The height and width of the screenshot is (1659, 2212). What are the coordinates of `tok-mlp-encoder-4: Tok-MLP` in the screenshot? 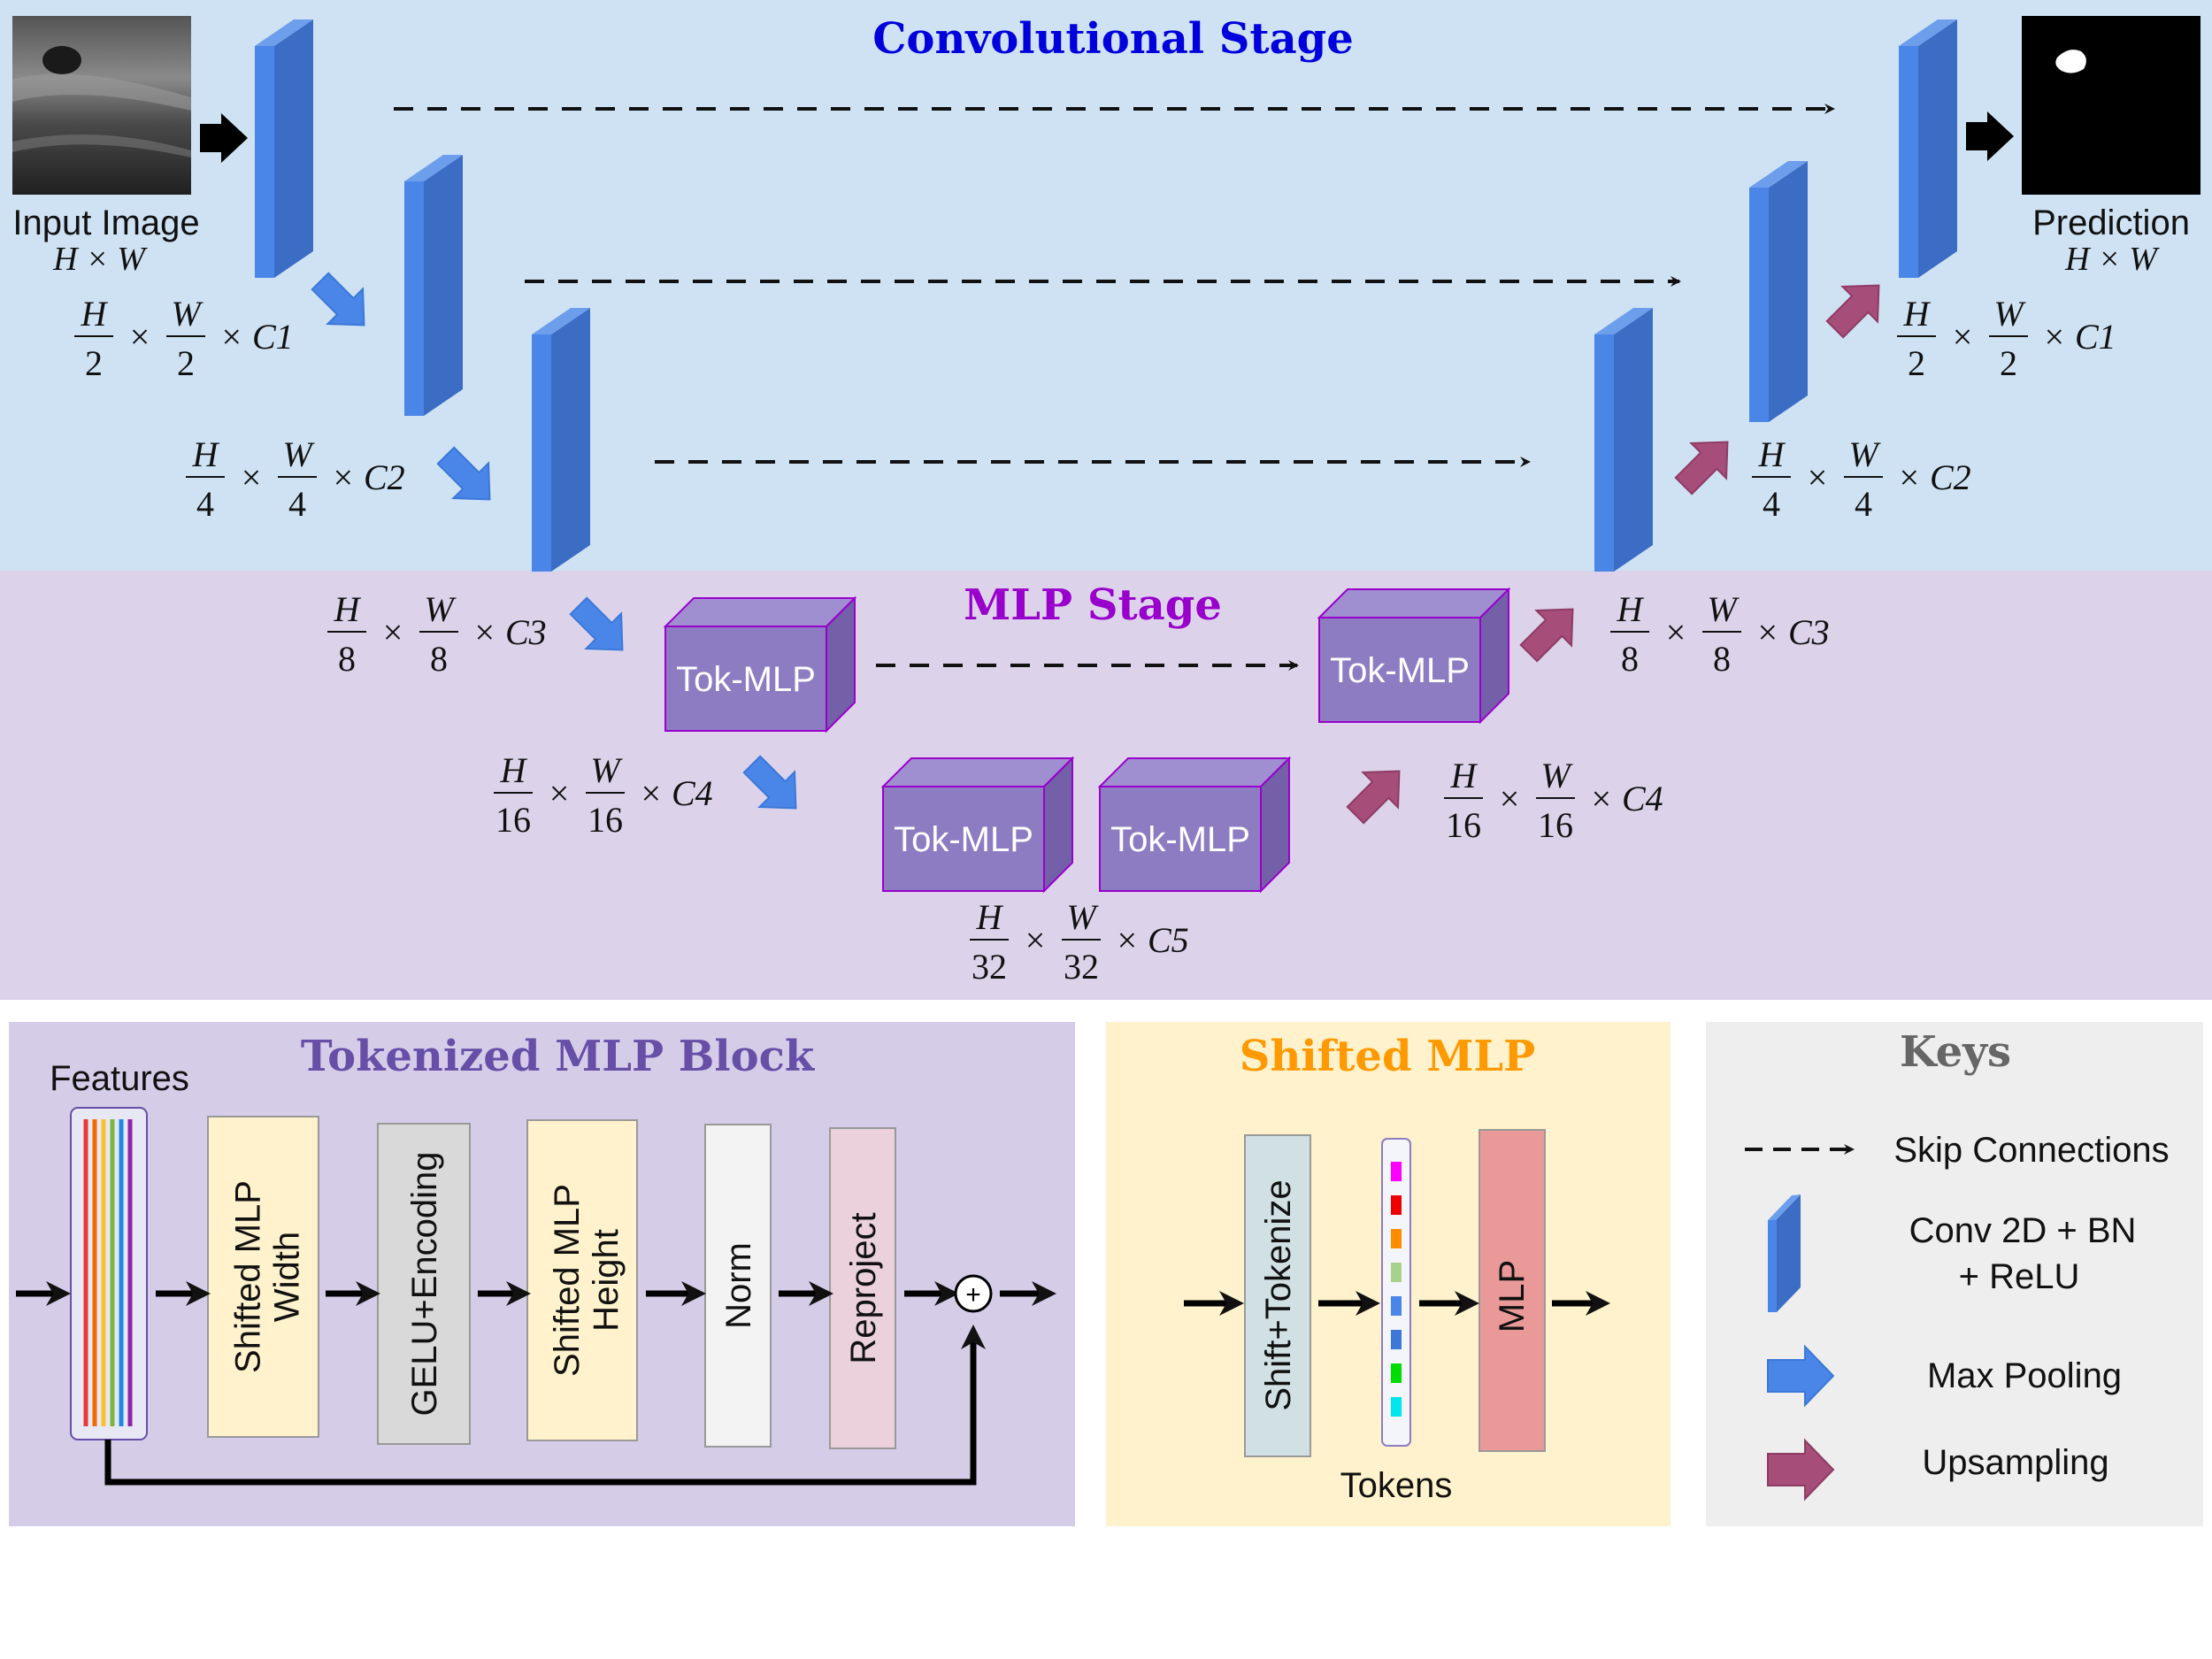 It's located at (760, 664).